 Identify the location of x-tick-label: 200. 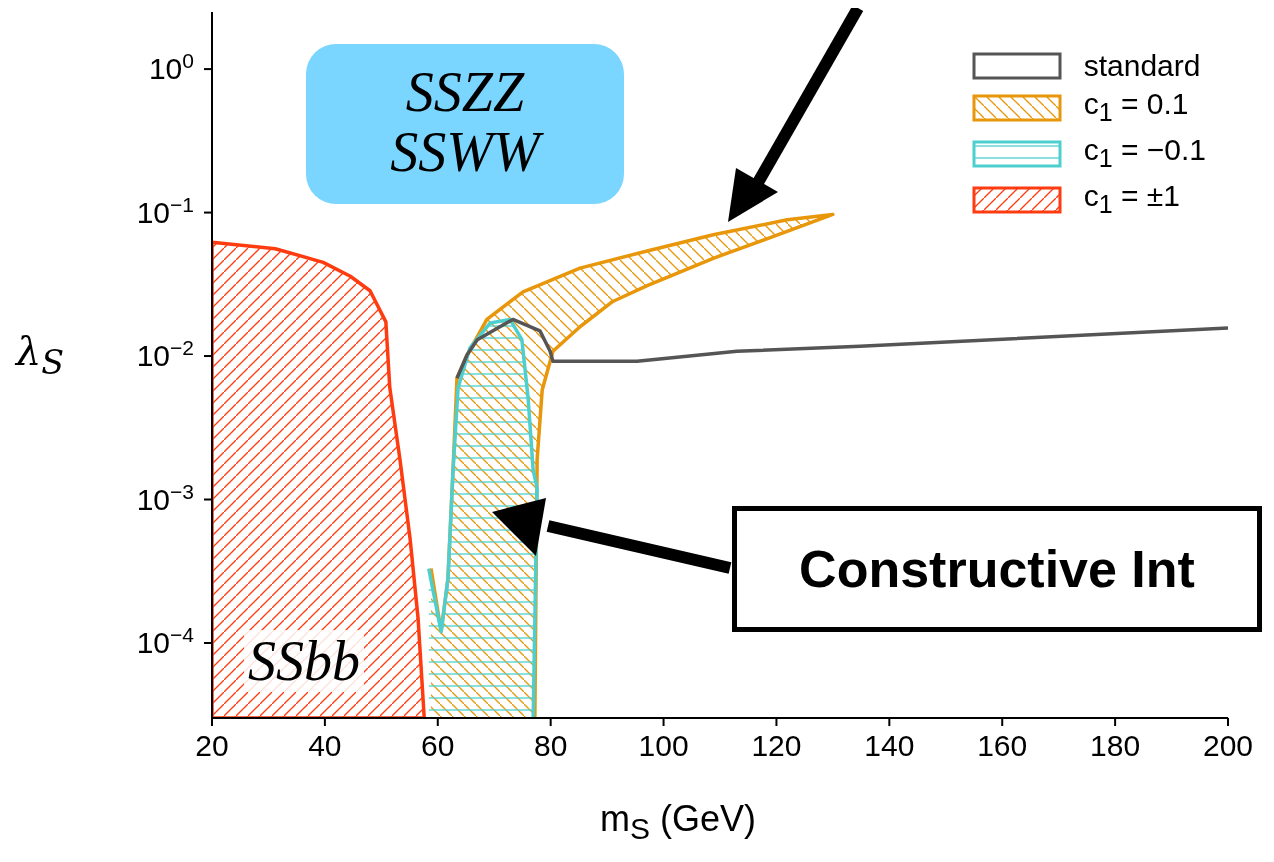
(1228, 745).